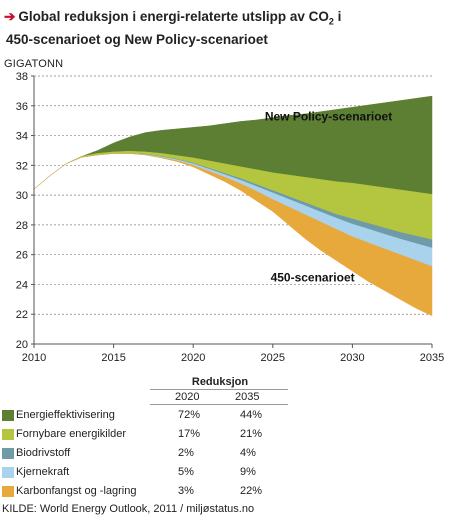 The width and height of the screenshot is (450, 528). I want to click on value-2035: 21%, so click(251, 434).